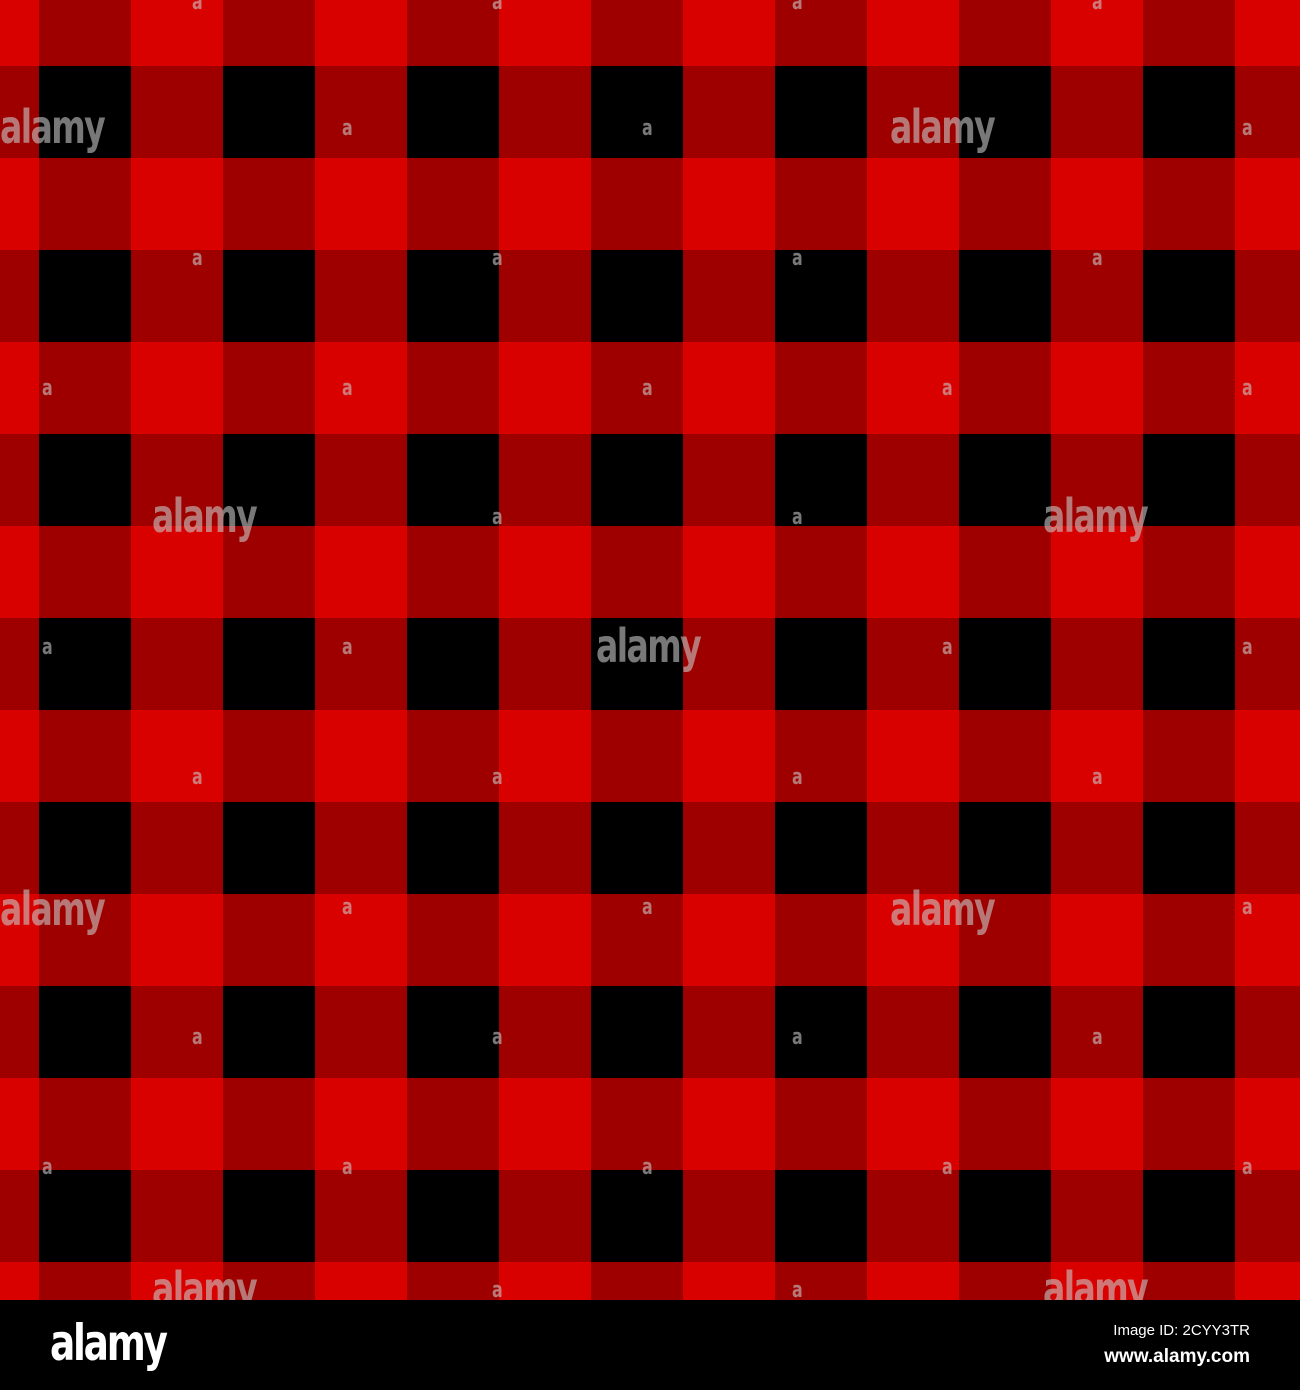 The height and width of the screenshot is (1390, 1300). What do you see at coordinates (109, 1343) in the screenshot?
I see `alamy-logo: alamy` at bounding box center [109, 1343].